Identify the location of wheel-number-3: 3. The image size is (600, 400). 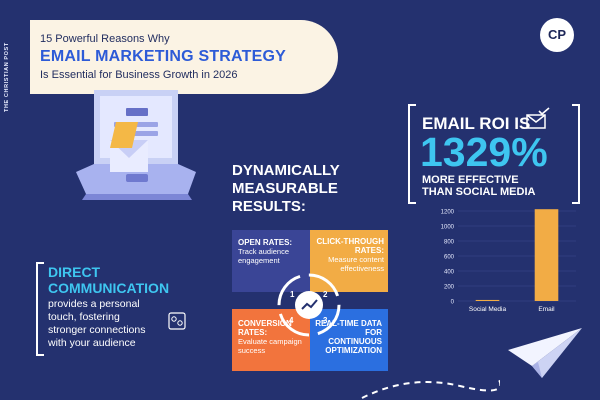
(325, 320).